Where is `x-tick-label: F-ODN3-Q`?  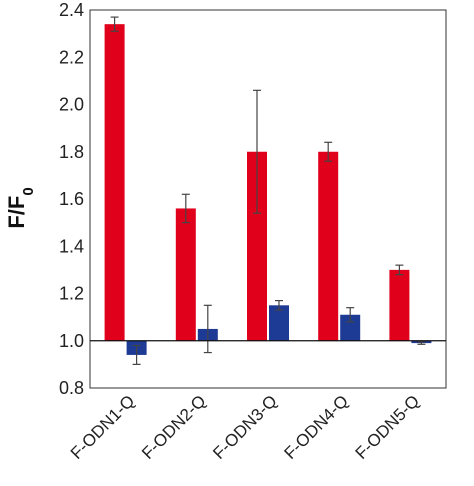
x-tick-label: F-ODN3-Q is located at coordinates (245, 427).